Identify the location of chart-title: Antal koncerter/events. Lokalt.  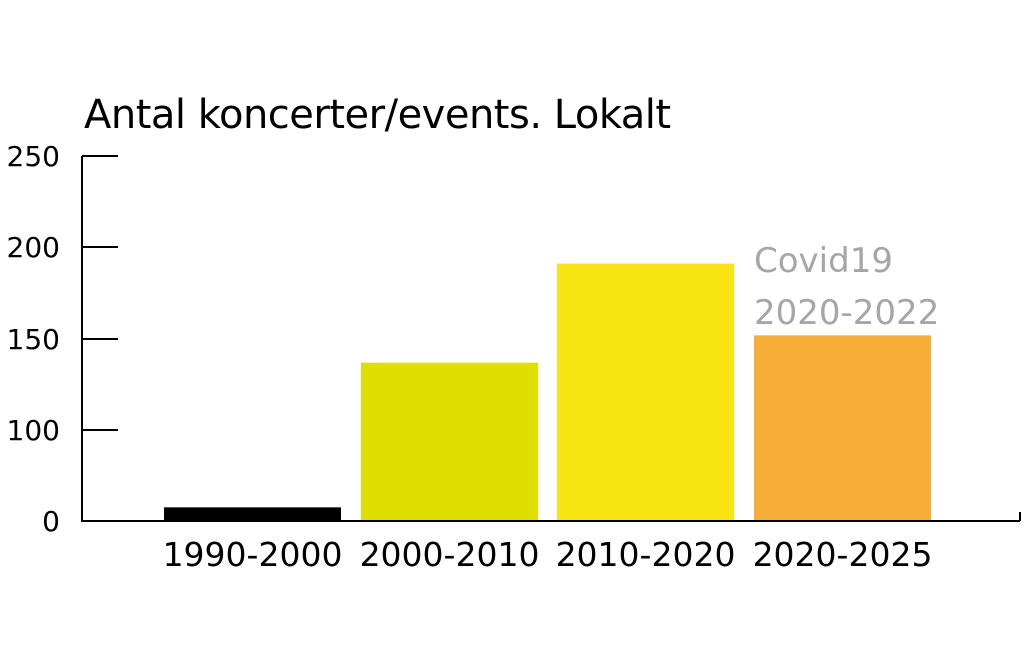
(377, 115).